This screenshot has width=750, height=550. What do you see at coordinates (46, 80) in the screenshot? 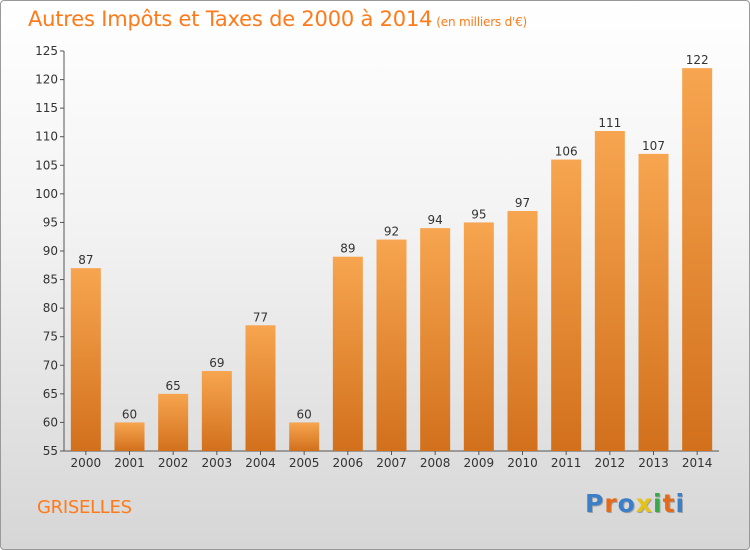
I see `y-tick-label: 120` at bounding box center [46, 80].